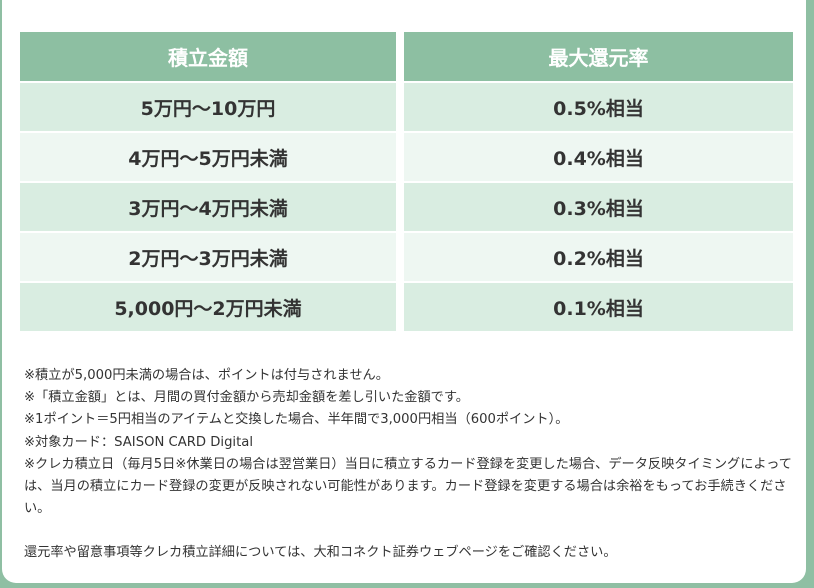 The height and width of the screenshot is (588, 814). I want to click on table-row: 5,000円〜2万円未満 0.1%相当, so click(406, 307).